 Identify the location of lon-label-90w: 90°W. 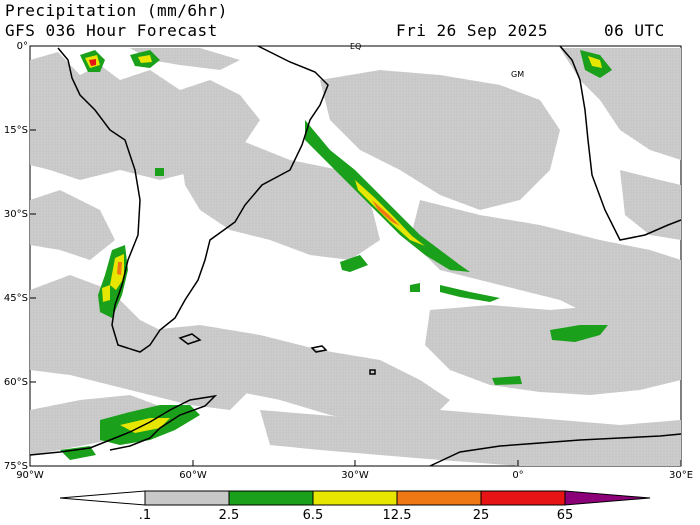
(30, 475).